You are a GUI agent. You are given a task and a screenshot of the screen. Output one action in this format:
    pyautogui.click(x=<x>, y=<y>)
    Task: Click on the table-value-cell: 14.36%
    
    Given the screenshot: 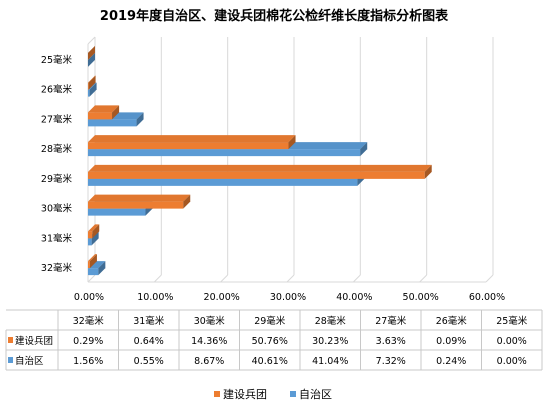 What is the action you would take?
    pyautogui.click(x=209, y=341)
    